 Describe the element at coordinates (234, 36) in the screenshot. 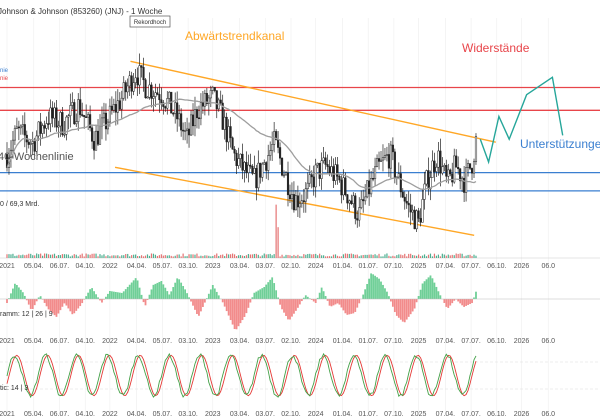

I see `channel-label: Abwärtstrendkanal` at that location.